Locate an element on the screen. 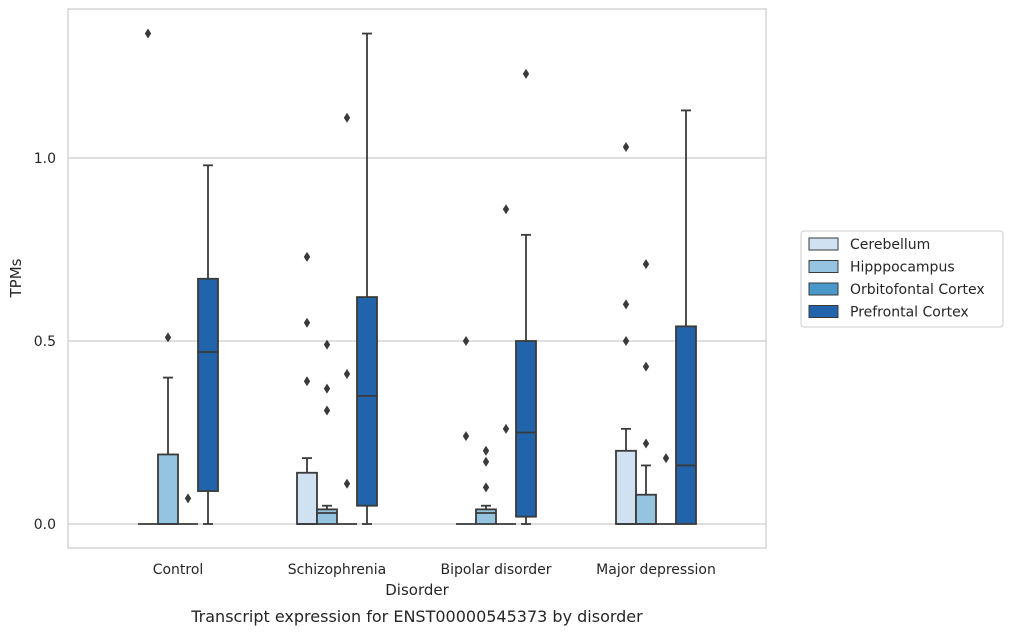 The width and height of the screenshot is (1014, 634). y-tick-label: 0.0 is located at coordinates (45, 525).